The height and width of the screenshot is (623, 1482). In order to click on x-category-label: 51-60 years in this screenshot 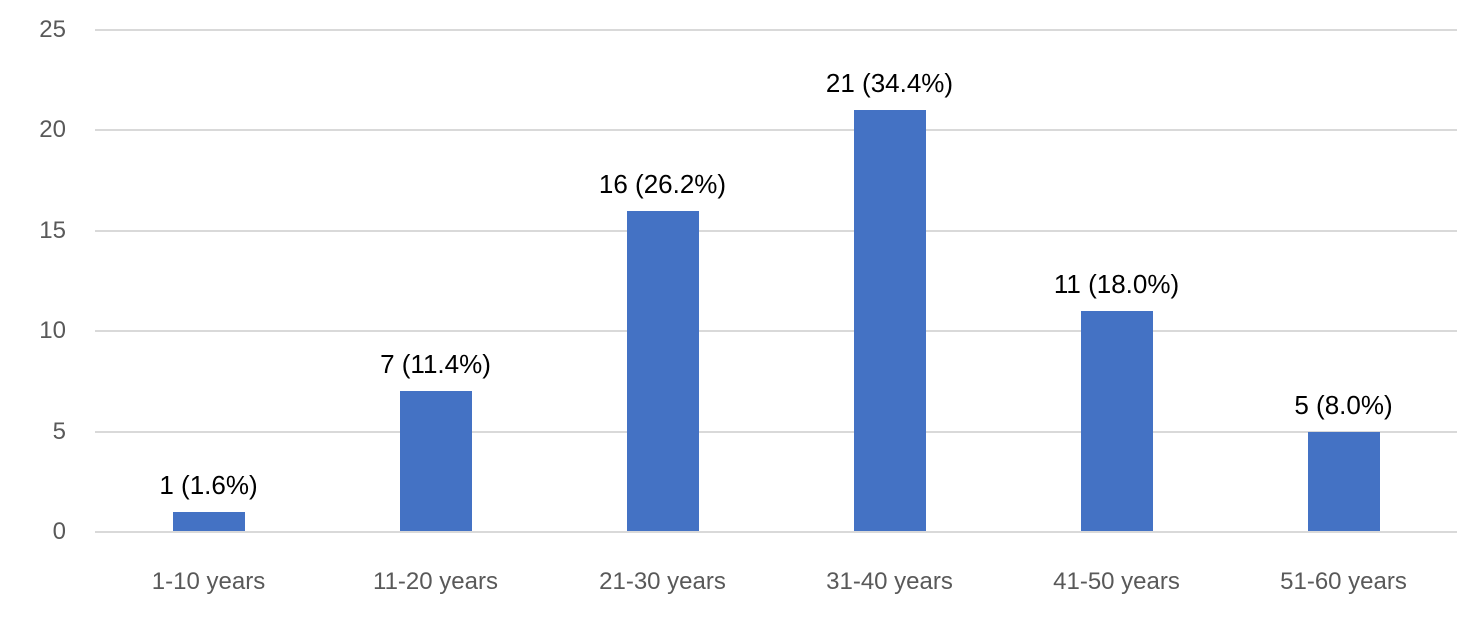, I will do `click(1343, 581)`.